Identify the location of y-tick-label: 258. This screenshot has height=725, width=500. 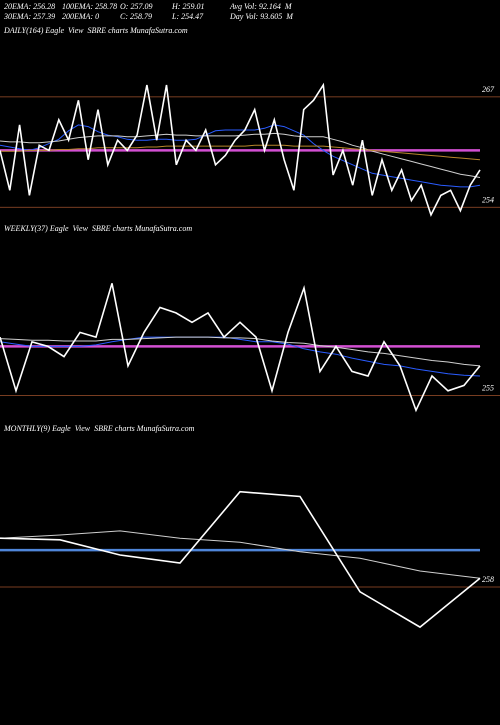
(488, 579).